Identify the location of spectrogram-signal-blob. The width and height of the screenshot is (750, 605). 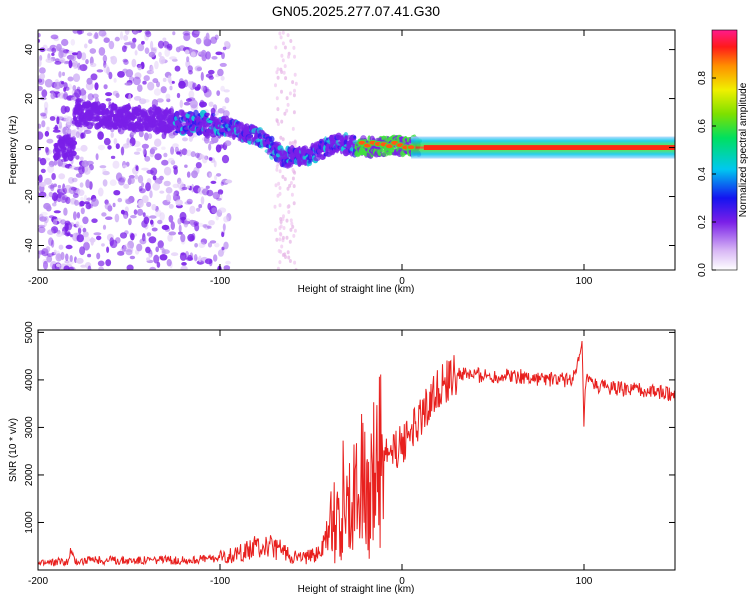
(116, 127).